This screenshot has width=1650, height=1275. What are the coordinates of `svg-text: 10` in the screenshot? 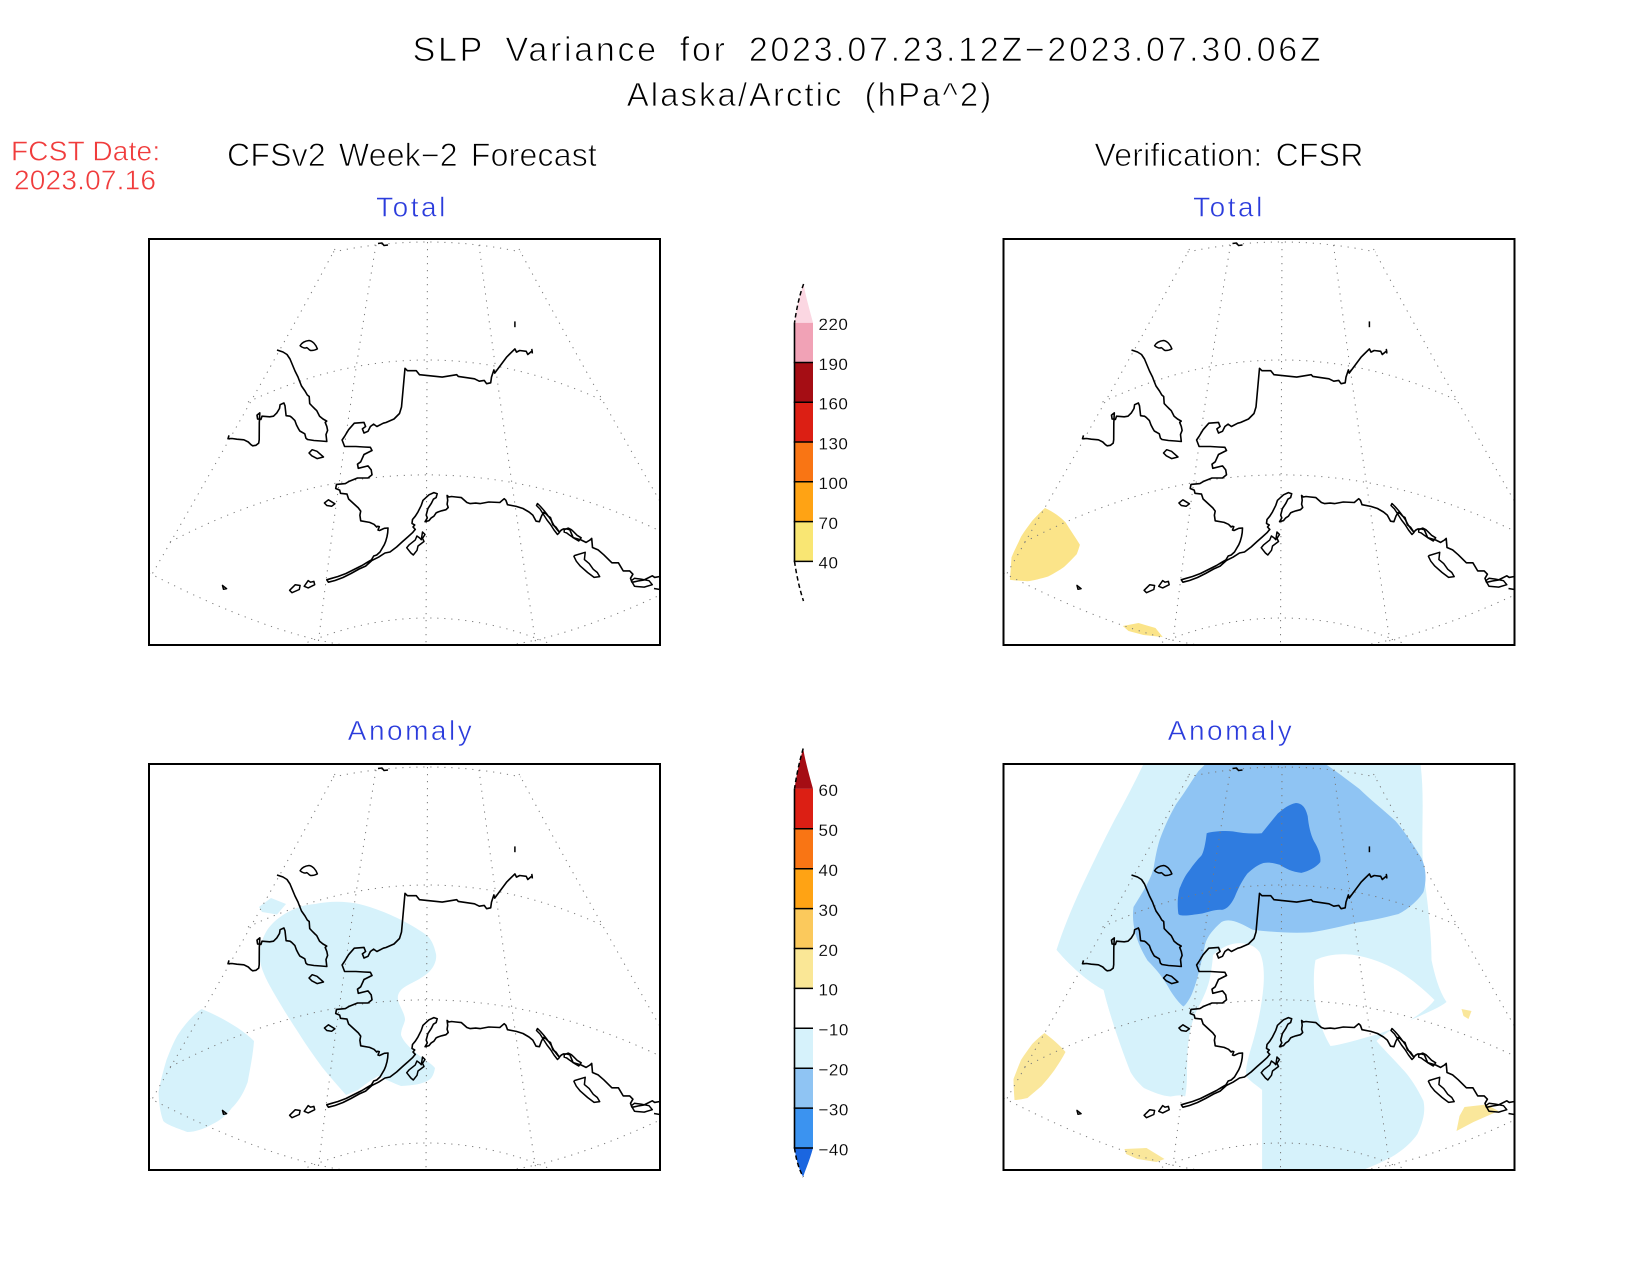 It's located at (829, 990).